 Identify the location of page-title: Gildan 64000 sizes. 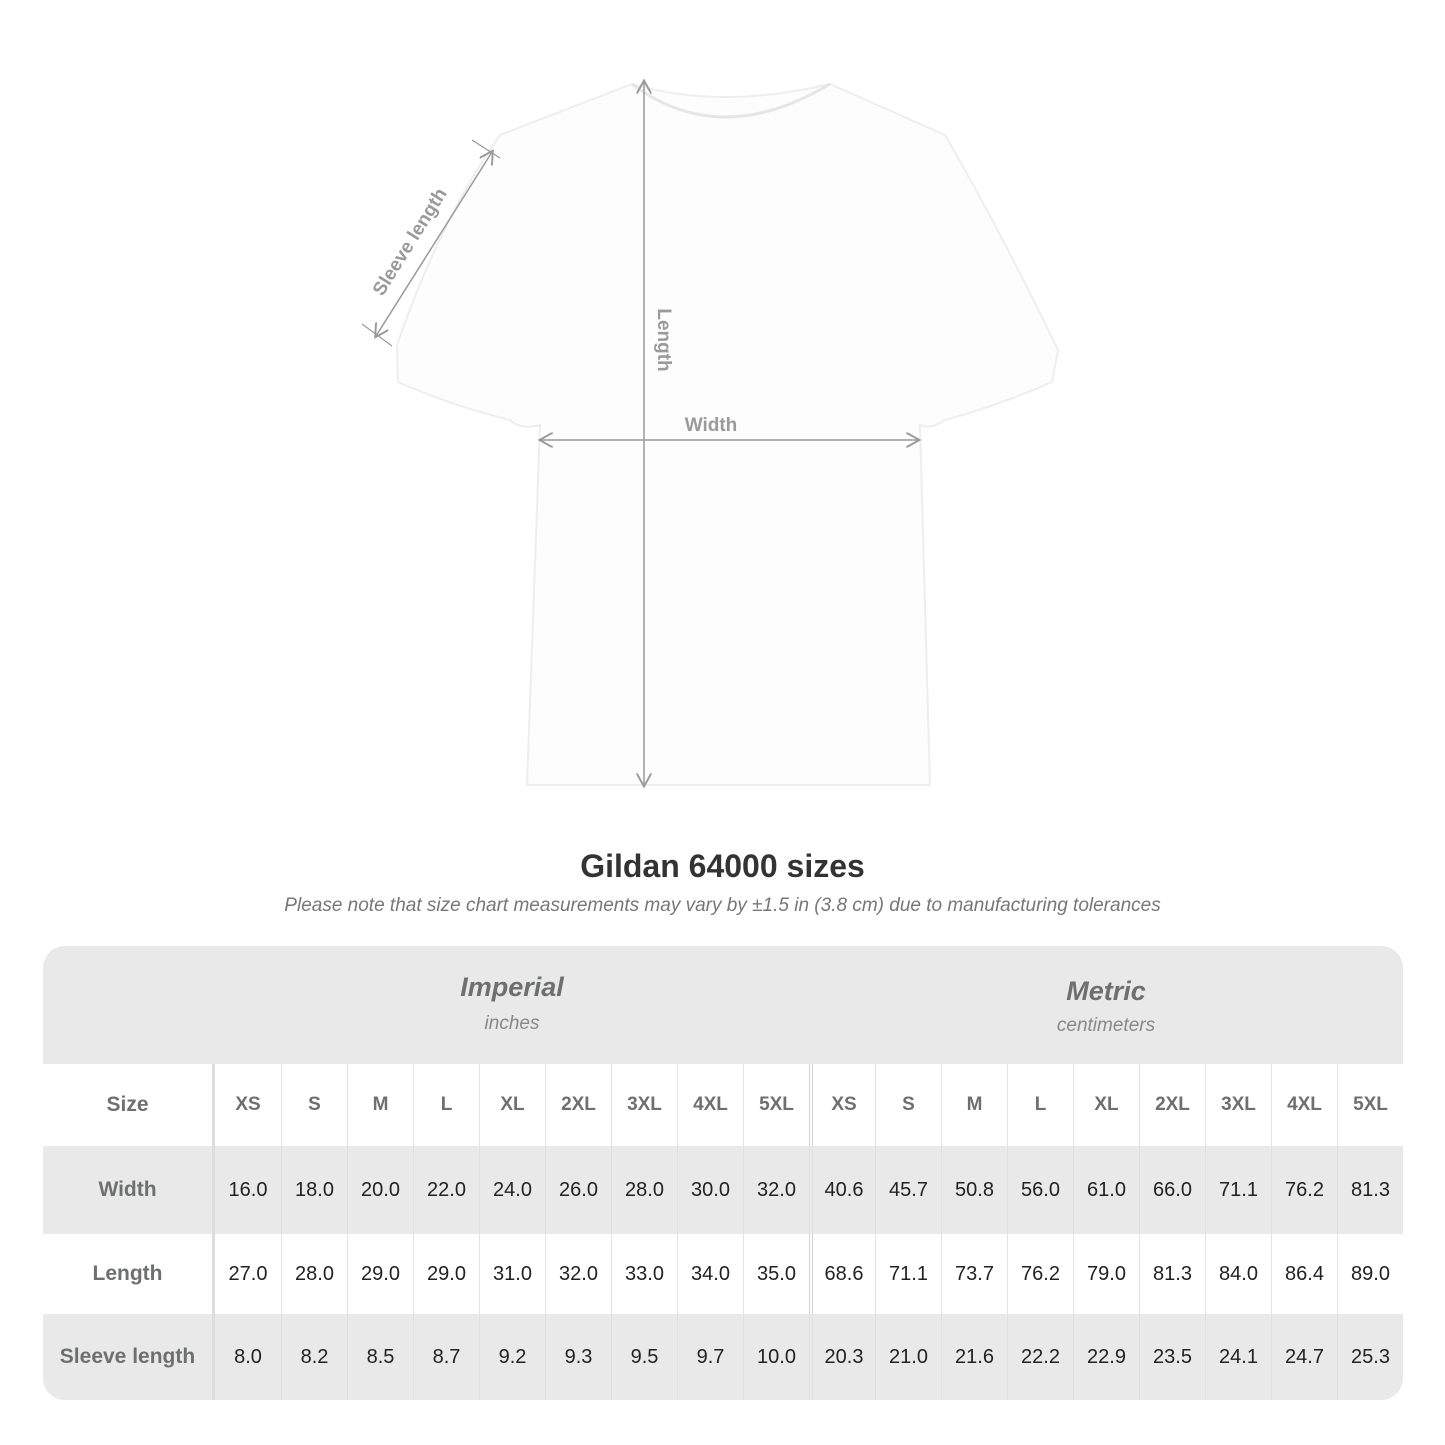
(722, 866).